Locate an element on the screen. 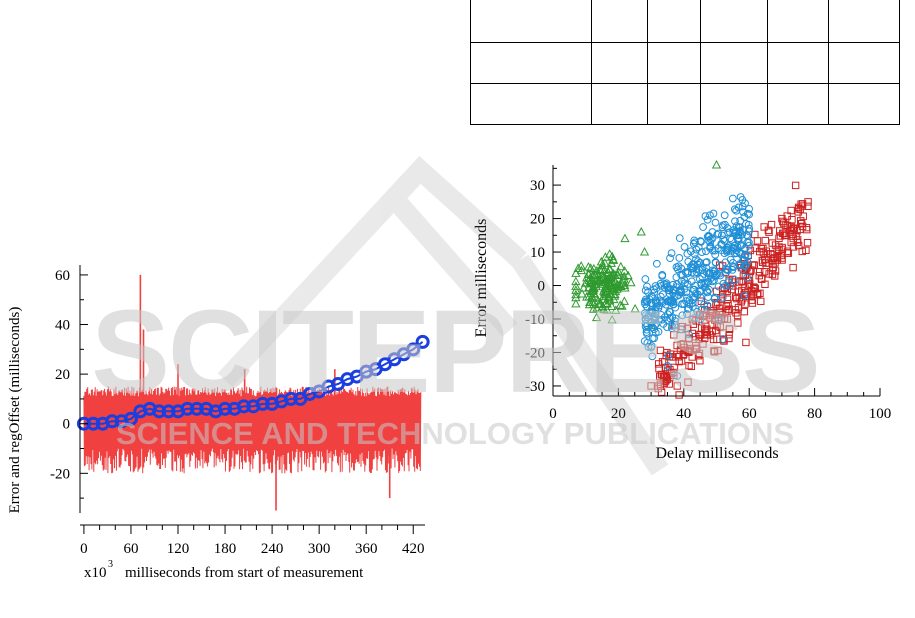 The image size is (915, 618). chart2-x-tick-label: 20 is located at coordinates (618, 414).